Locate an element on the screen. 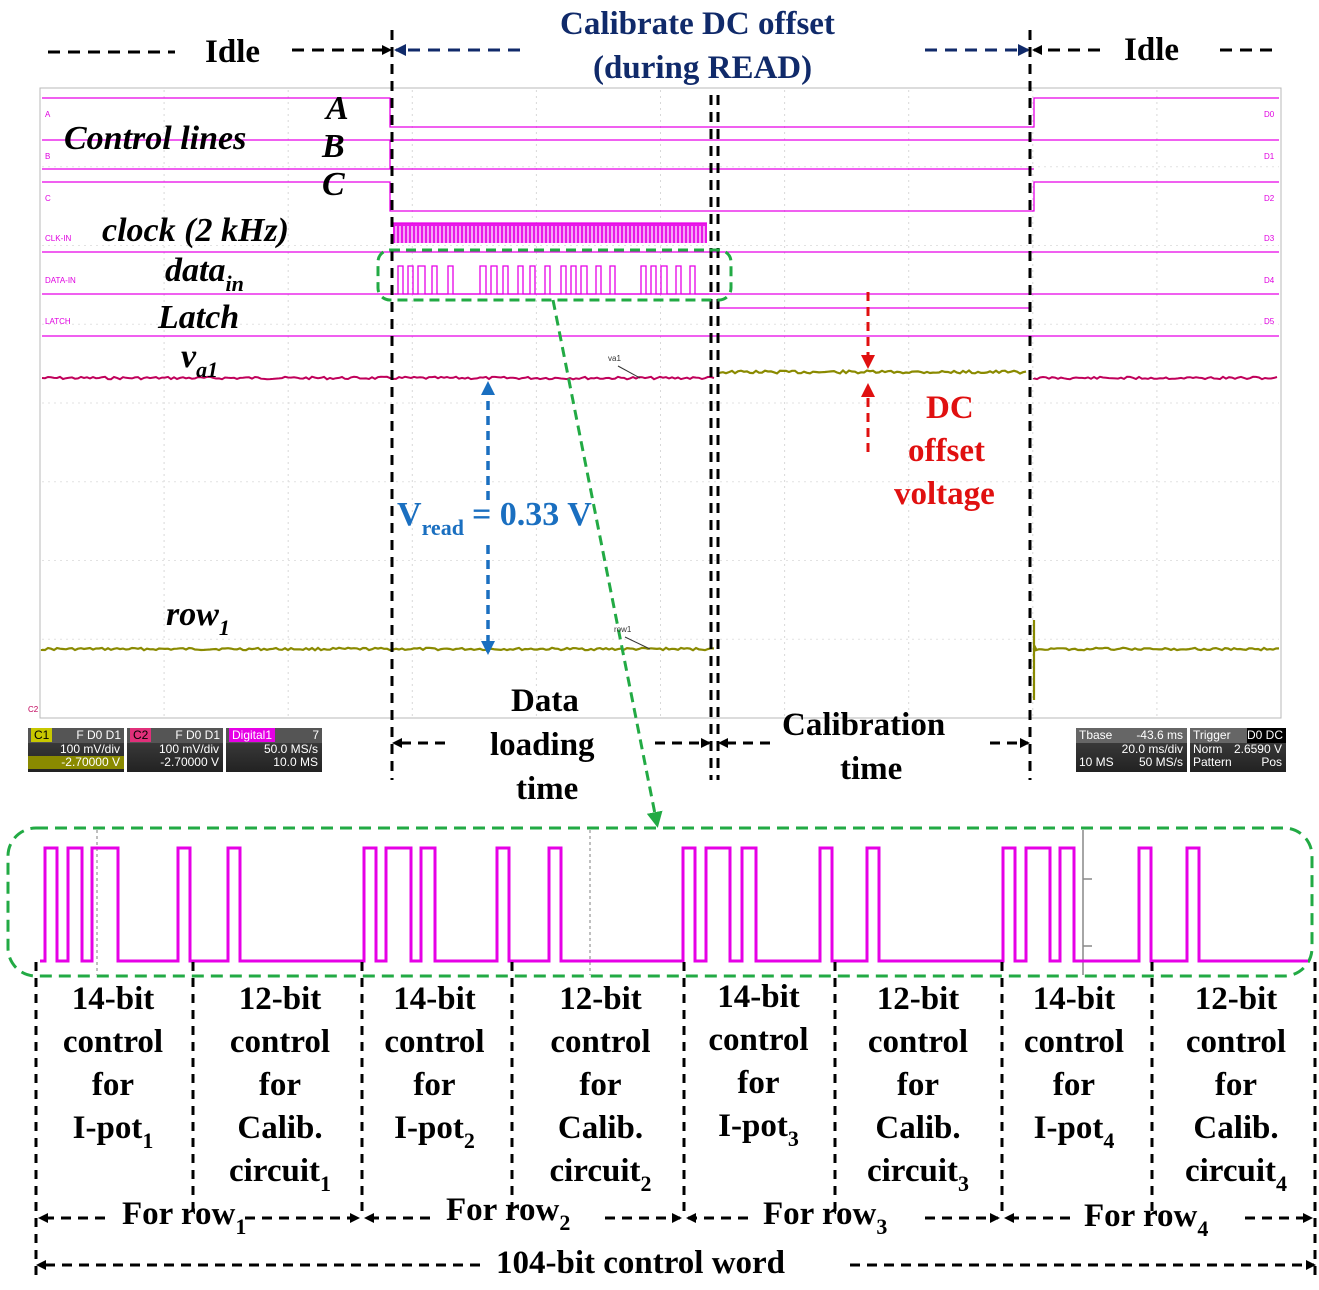  panel-c2: C2 F D0 D1 100 mV/div -2.70000 V is located at coordinates (175, 750).